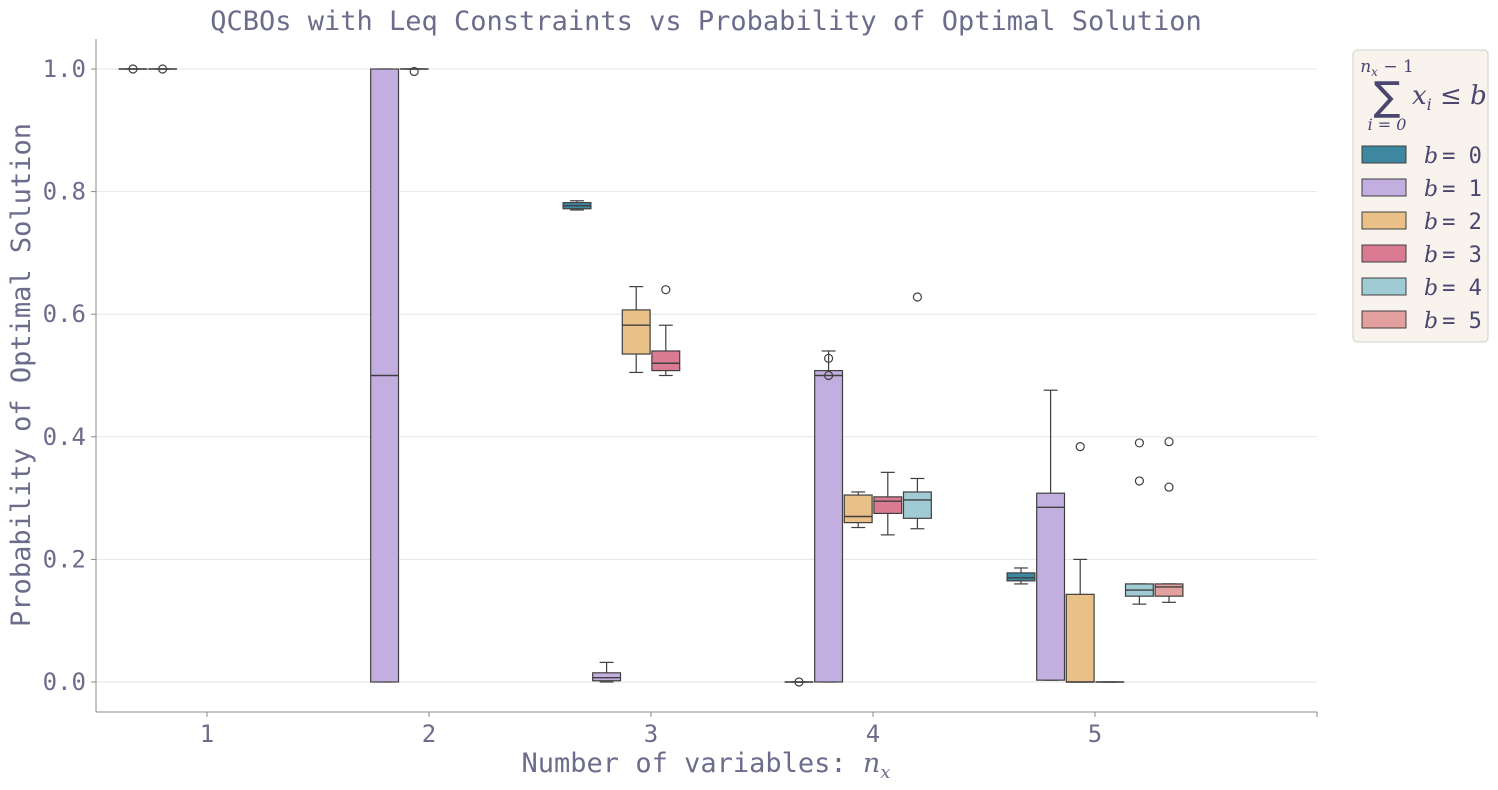 This screenshot has width=1498, height=790. Describe the element at coordinates (871, 763) in the screenshot. I see `x-axis-label-math: n` at that location.